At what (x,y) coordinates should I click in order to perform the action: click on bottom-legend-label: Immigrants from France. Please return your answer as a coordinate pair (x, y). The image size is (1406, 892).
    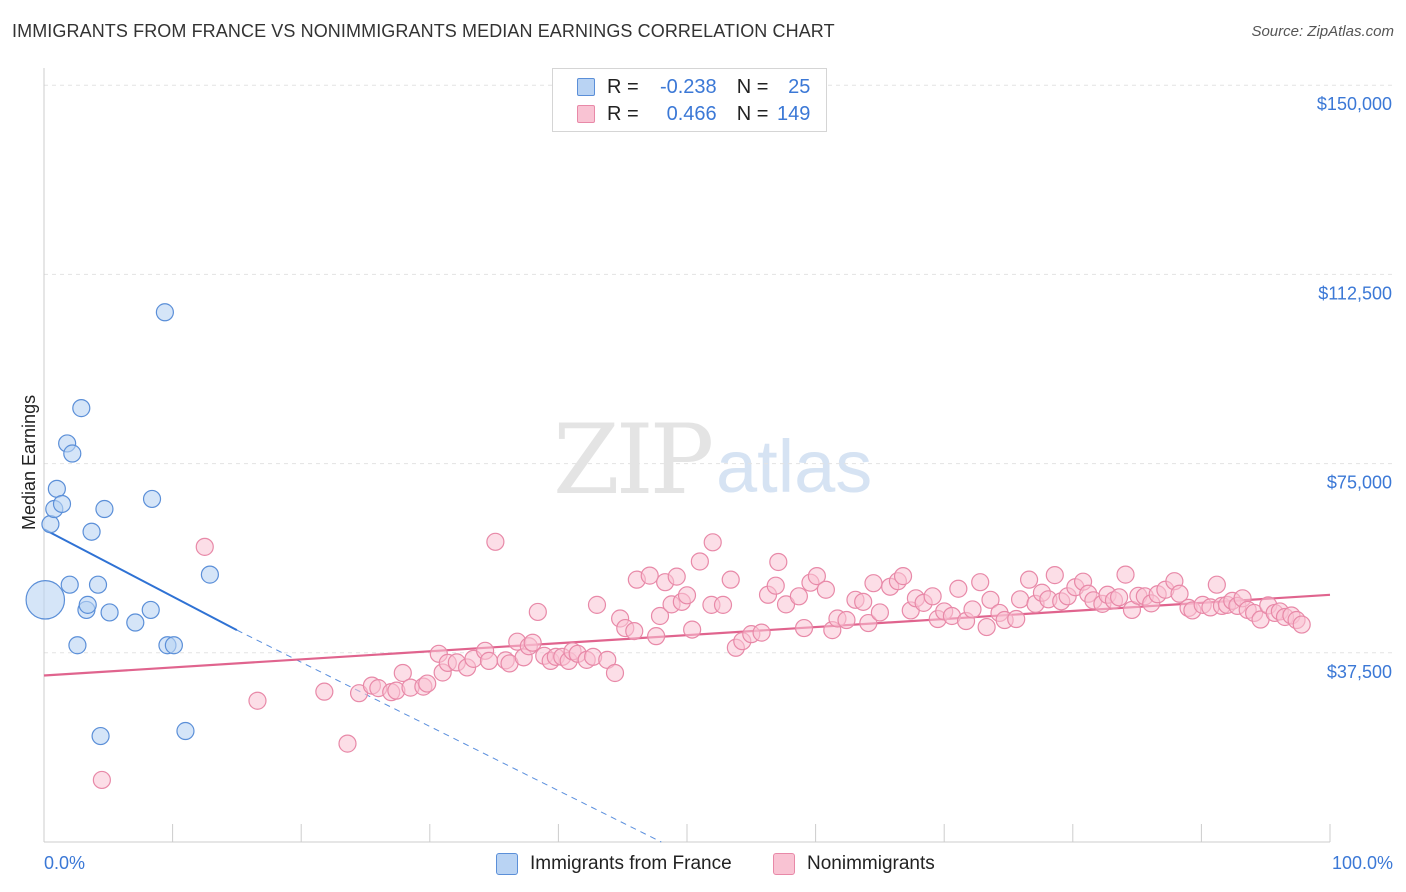
    Looking at the image, I should click on (631, 863).